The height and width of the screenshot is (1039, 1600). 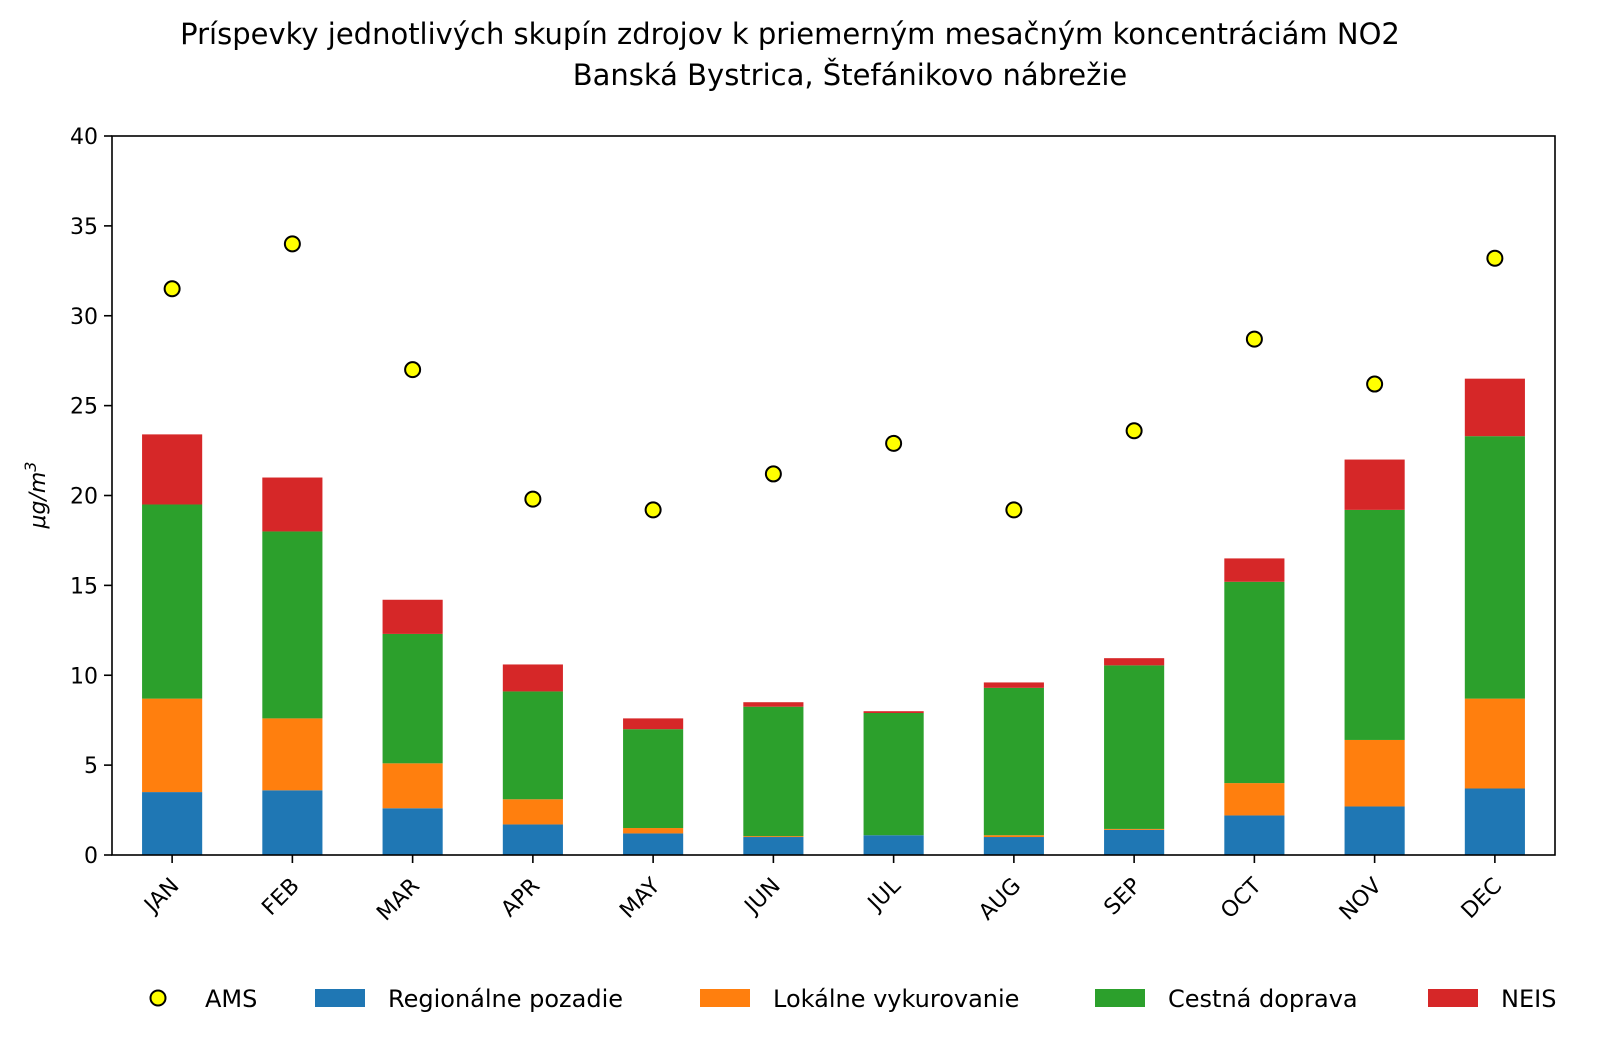 I want to click on ams-point-may, so click(x=653, y=510).